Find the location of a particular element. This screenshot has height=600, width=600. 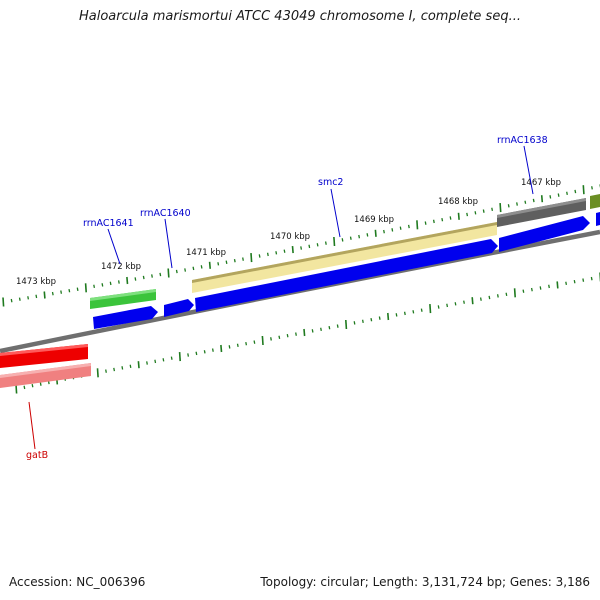

feature-smc2 is located at coordinates (344, 257).